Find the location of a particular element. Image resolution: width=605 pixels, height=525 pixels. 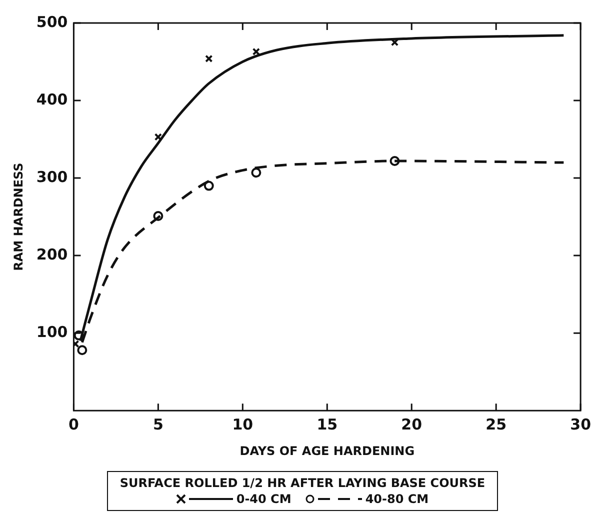

y-tick-label: 400 is located at coordinates (52, 99).